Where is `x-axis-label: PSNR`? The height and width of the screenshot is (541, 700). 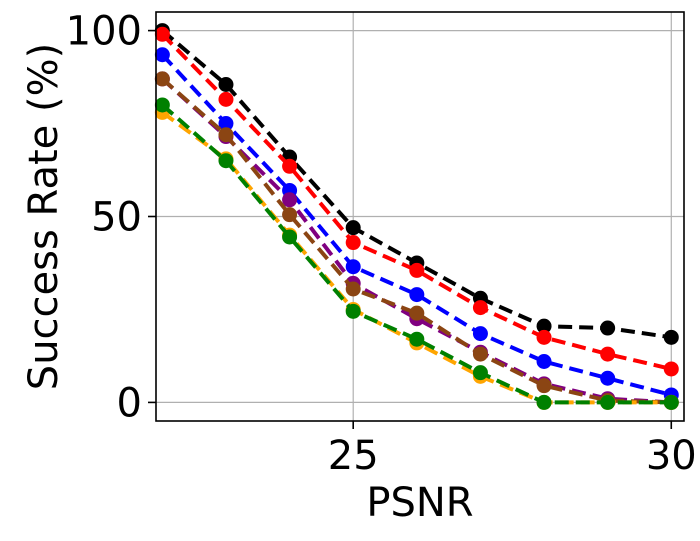 x-axis-label: PSNR is located at coordinates (419, 503).